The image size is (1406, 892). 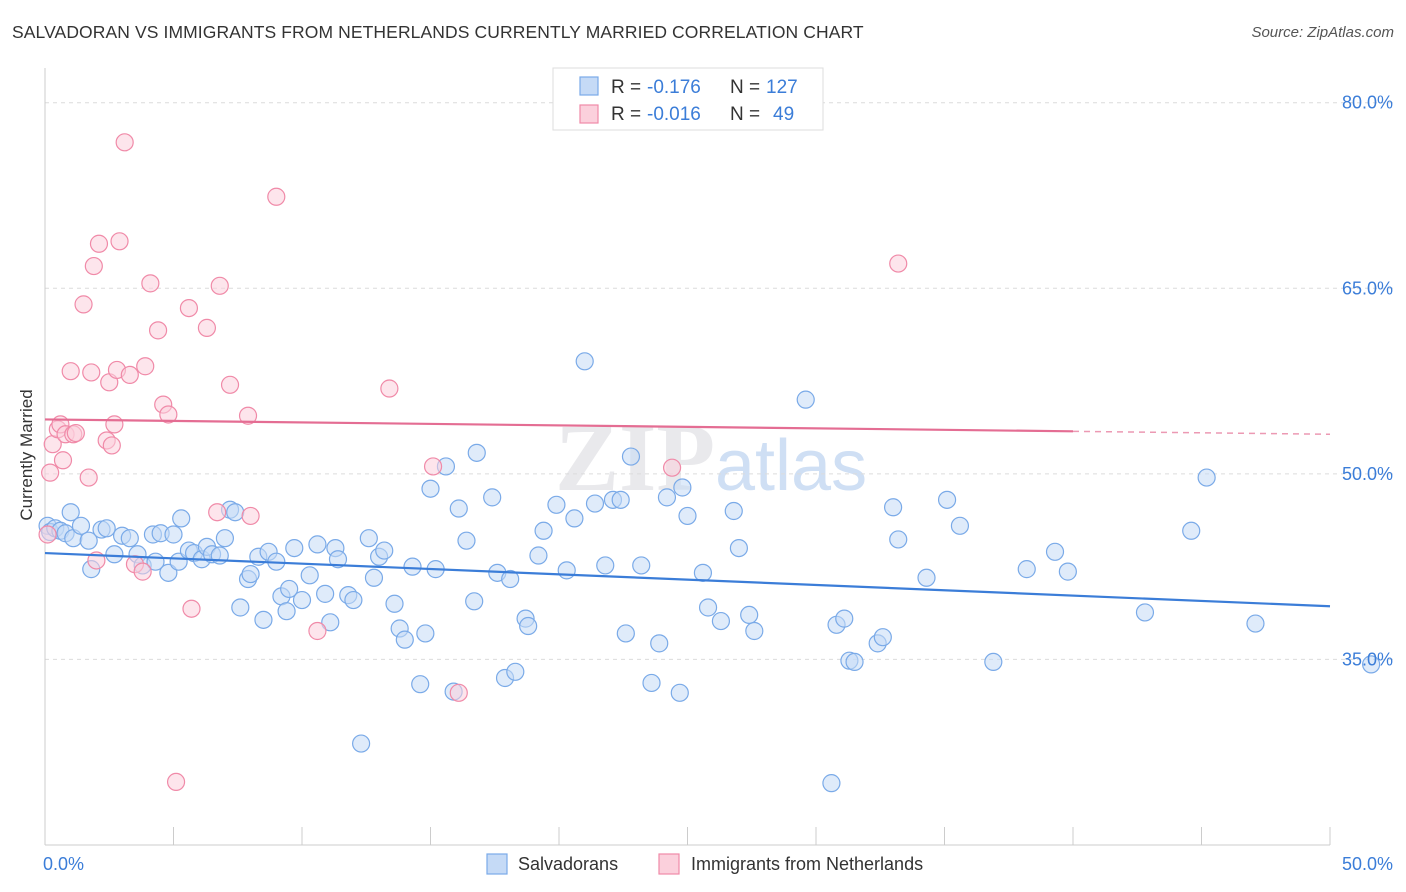 What do you see at coordinates (688, 87) in the screenshot?
I see `stats-row-salvadorans: R = -0.176 N = 127` at bounding box center [688, 87].